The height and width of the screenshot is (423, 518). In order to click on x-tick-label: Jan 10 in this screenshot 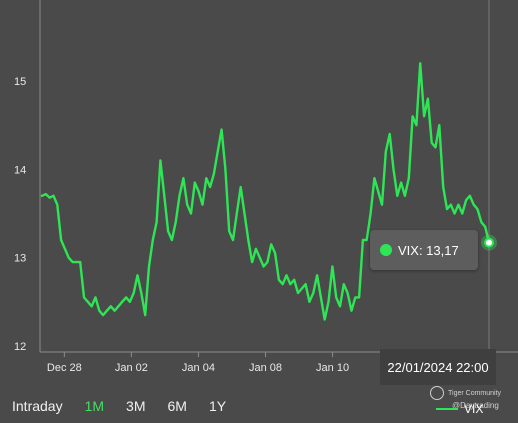, I will do `click(332, 368)`.